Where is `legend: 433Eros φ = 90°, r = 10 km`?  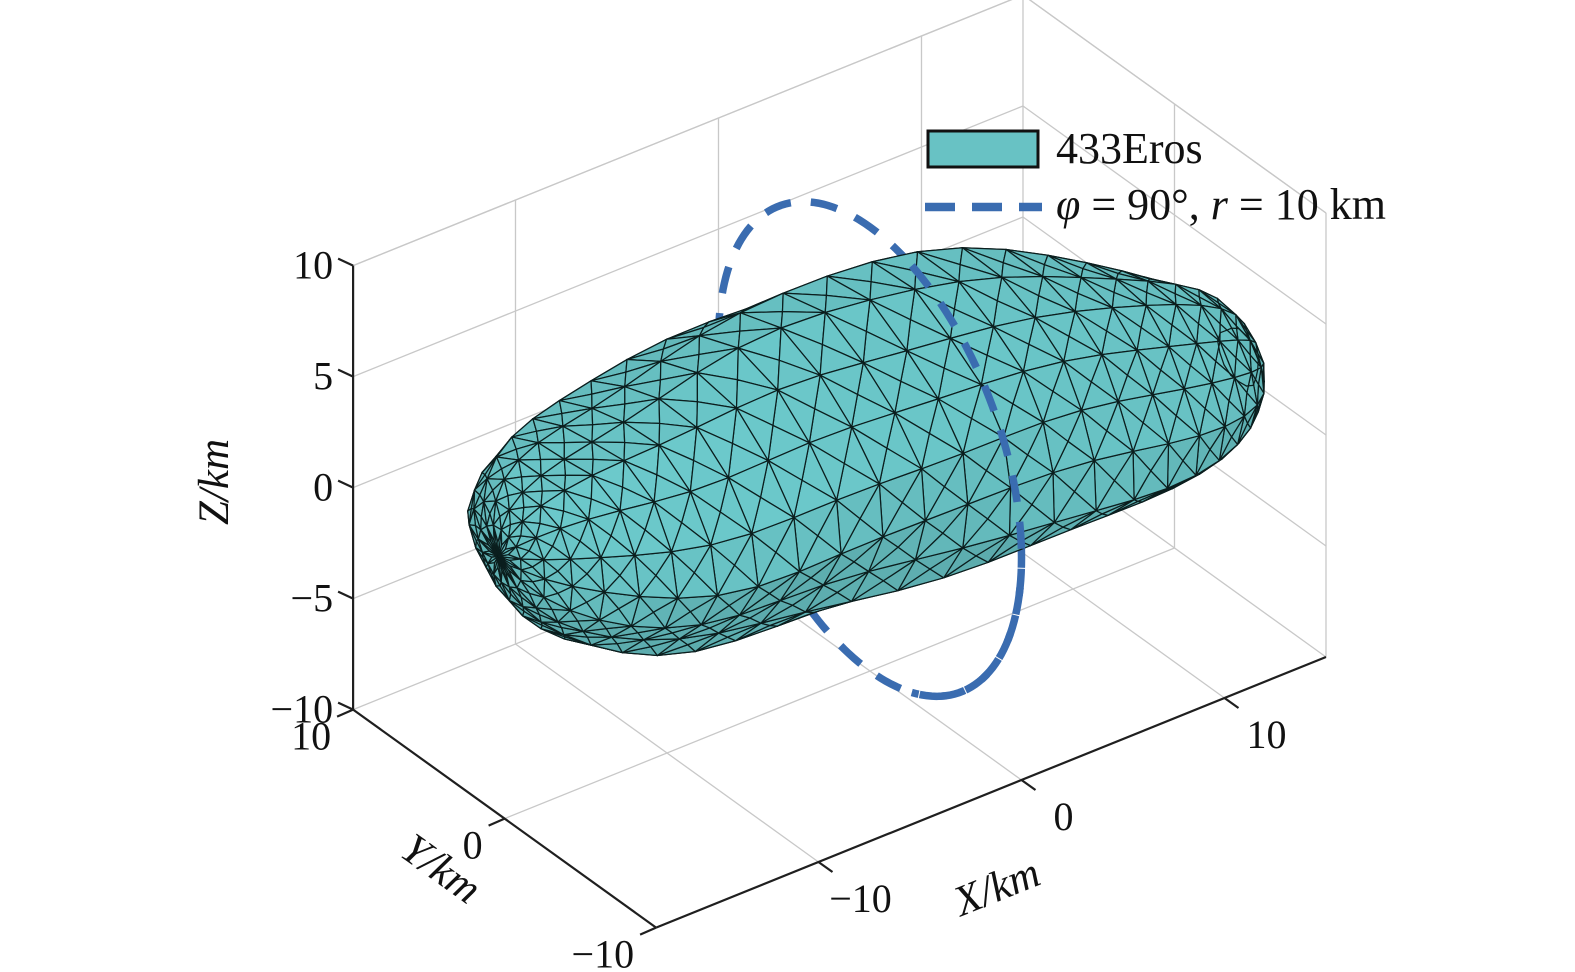
legend: 433Eros φ = 90°, r = 10 km is located at coordinates (1155, 176).